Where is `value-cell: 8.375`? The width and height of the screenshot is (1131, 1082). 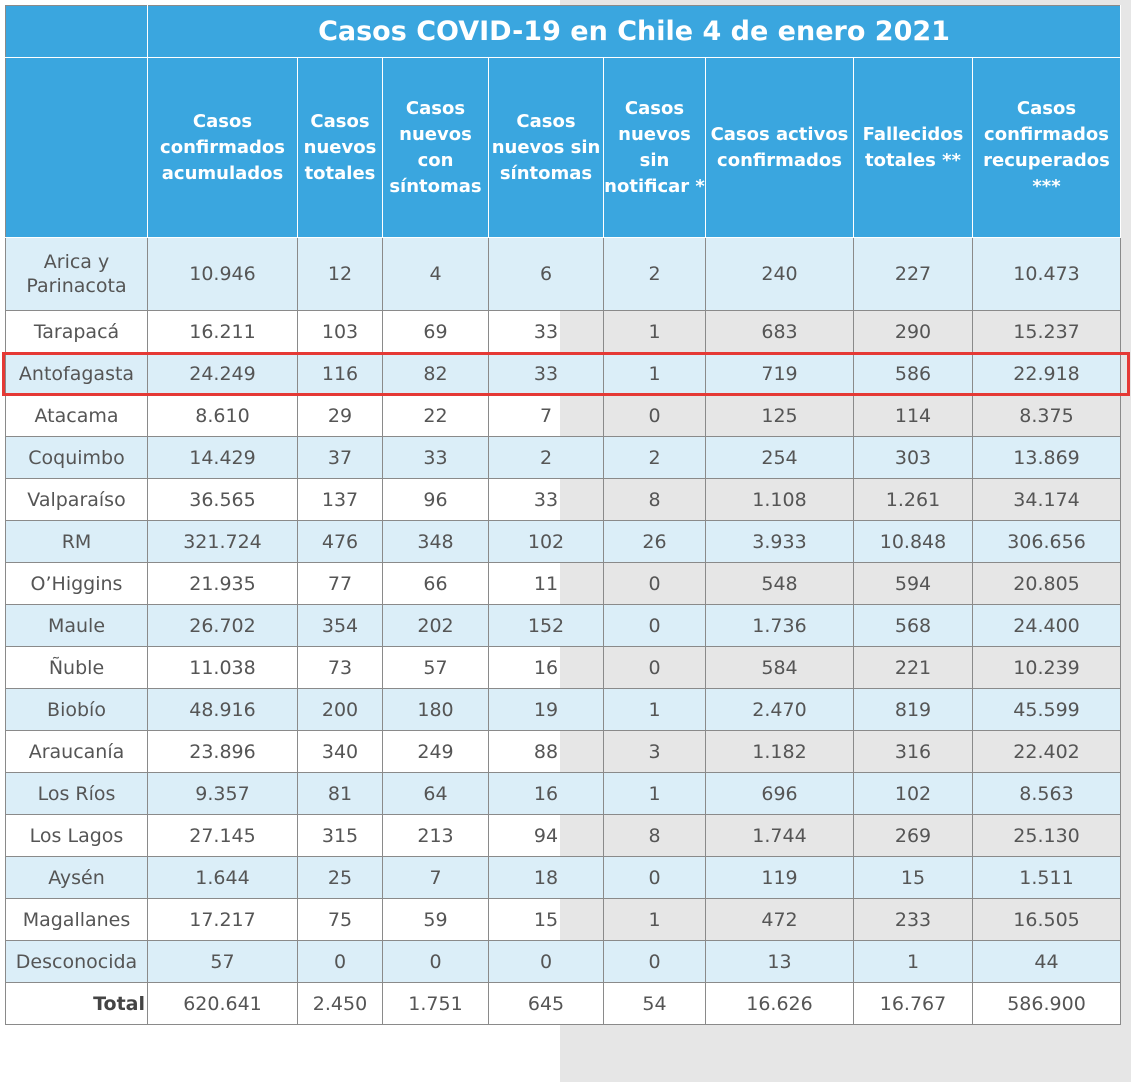
value-cell: 8.375 is located at coordinates (1046, 415).